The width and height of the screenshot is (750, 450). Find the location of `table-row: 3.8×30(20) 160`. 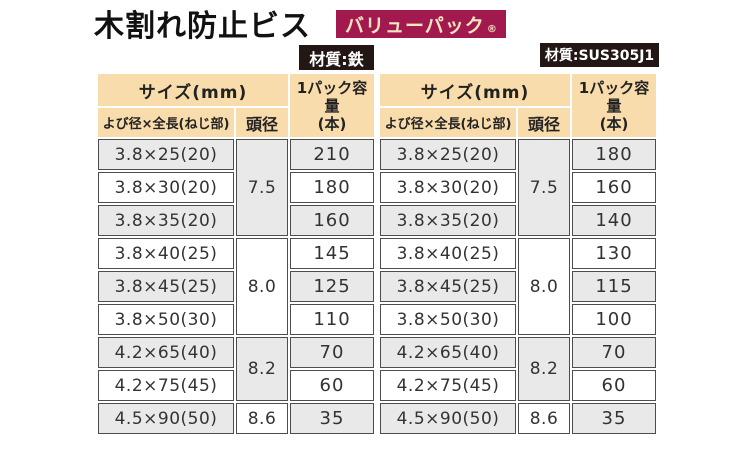

table-row: 3.8×30(20) 160 is located at coordinates (518, 187).